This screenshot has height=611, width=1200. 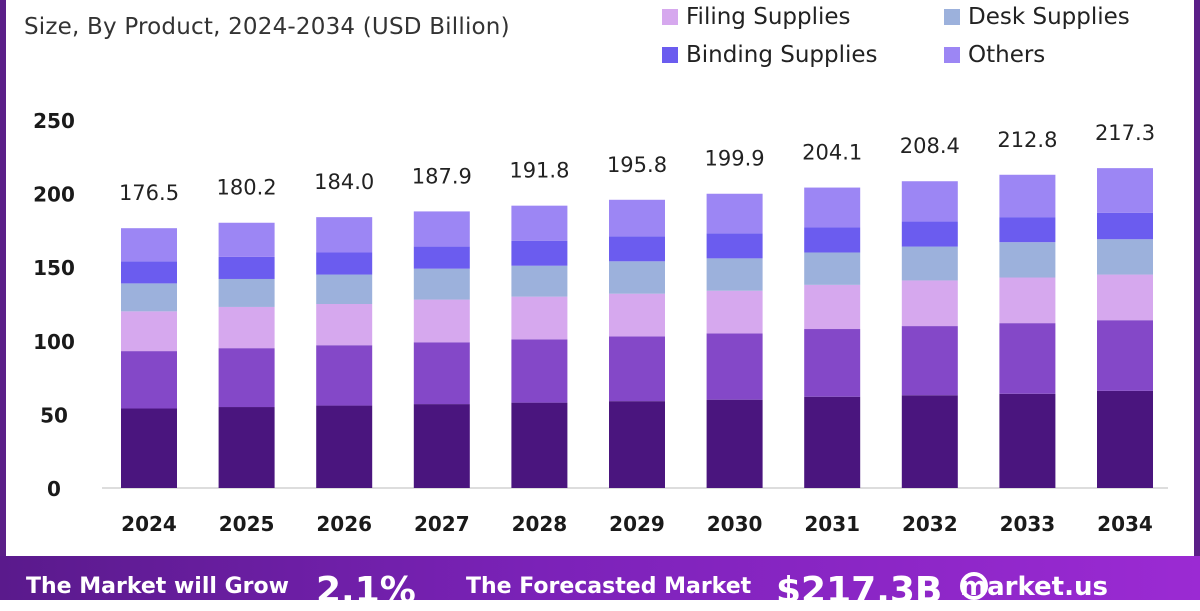 What do you see at coordinates (54, 489) in the screenshot?
I see `y-tick-label: 0` at bounding box center [54, 489].